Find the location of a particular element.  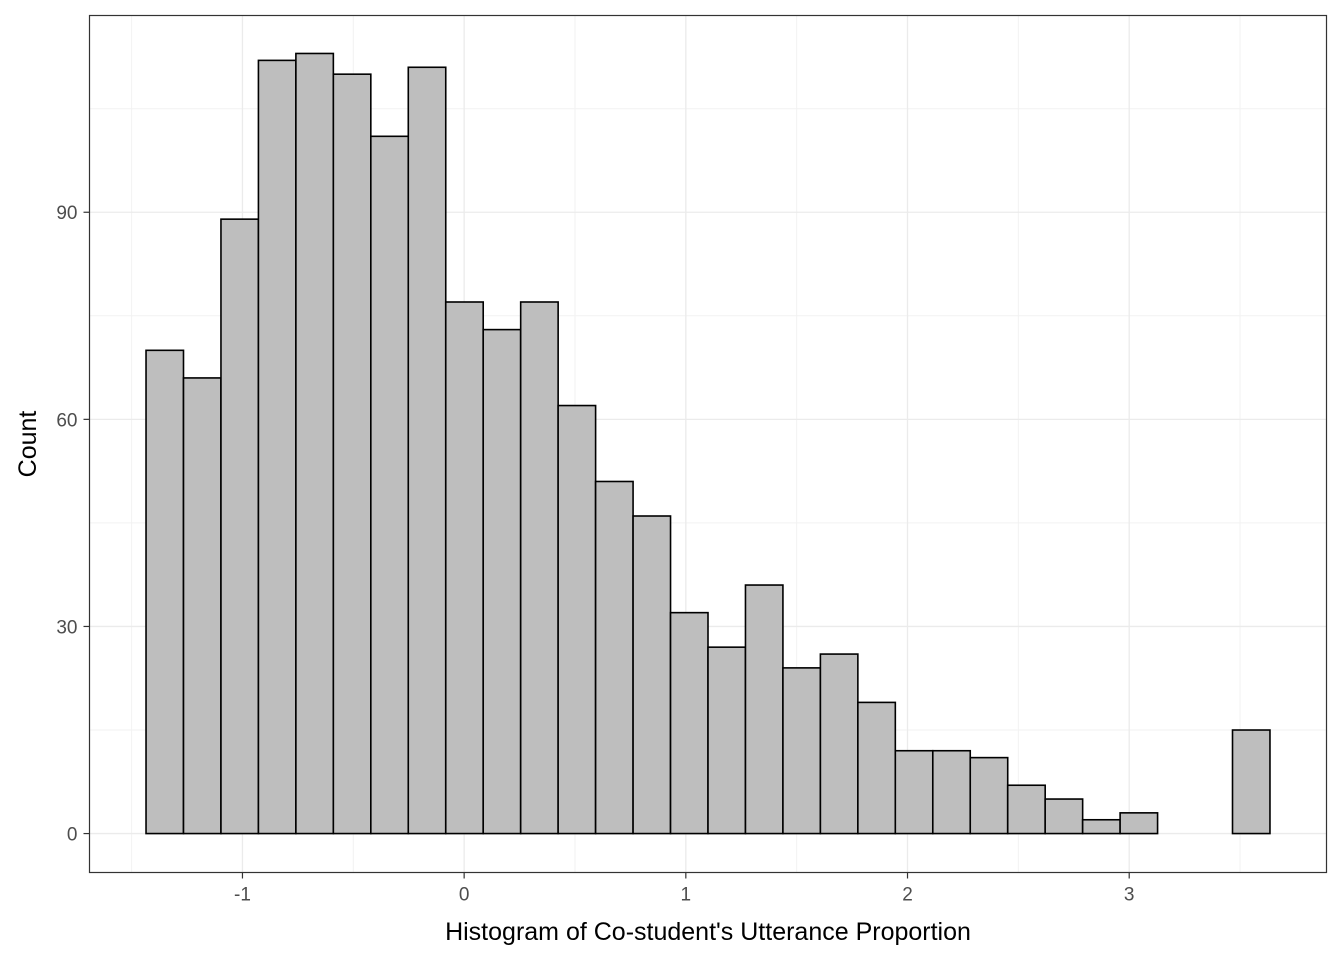

x-tick-label: 1 is located at coordinates (686, 895).